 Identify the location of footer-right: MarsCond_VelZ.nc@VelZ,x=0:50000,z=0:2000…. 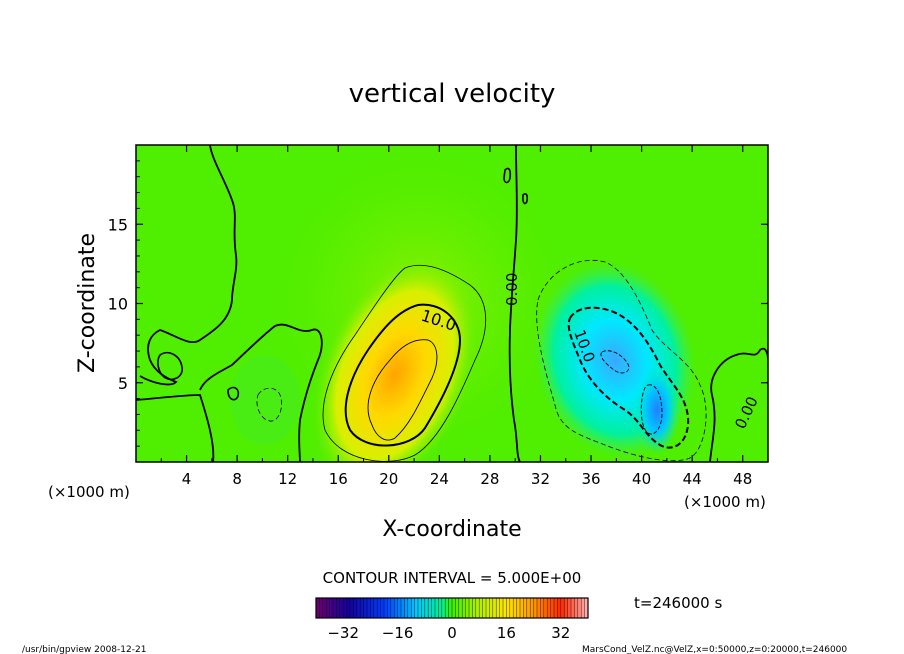
(714, 649).